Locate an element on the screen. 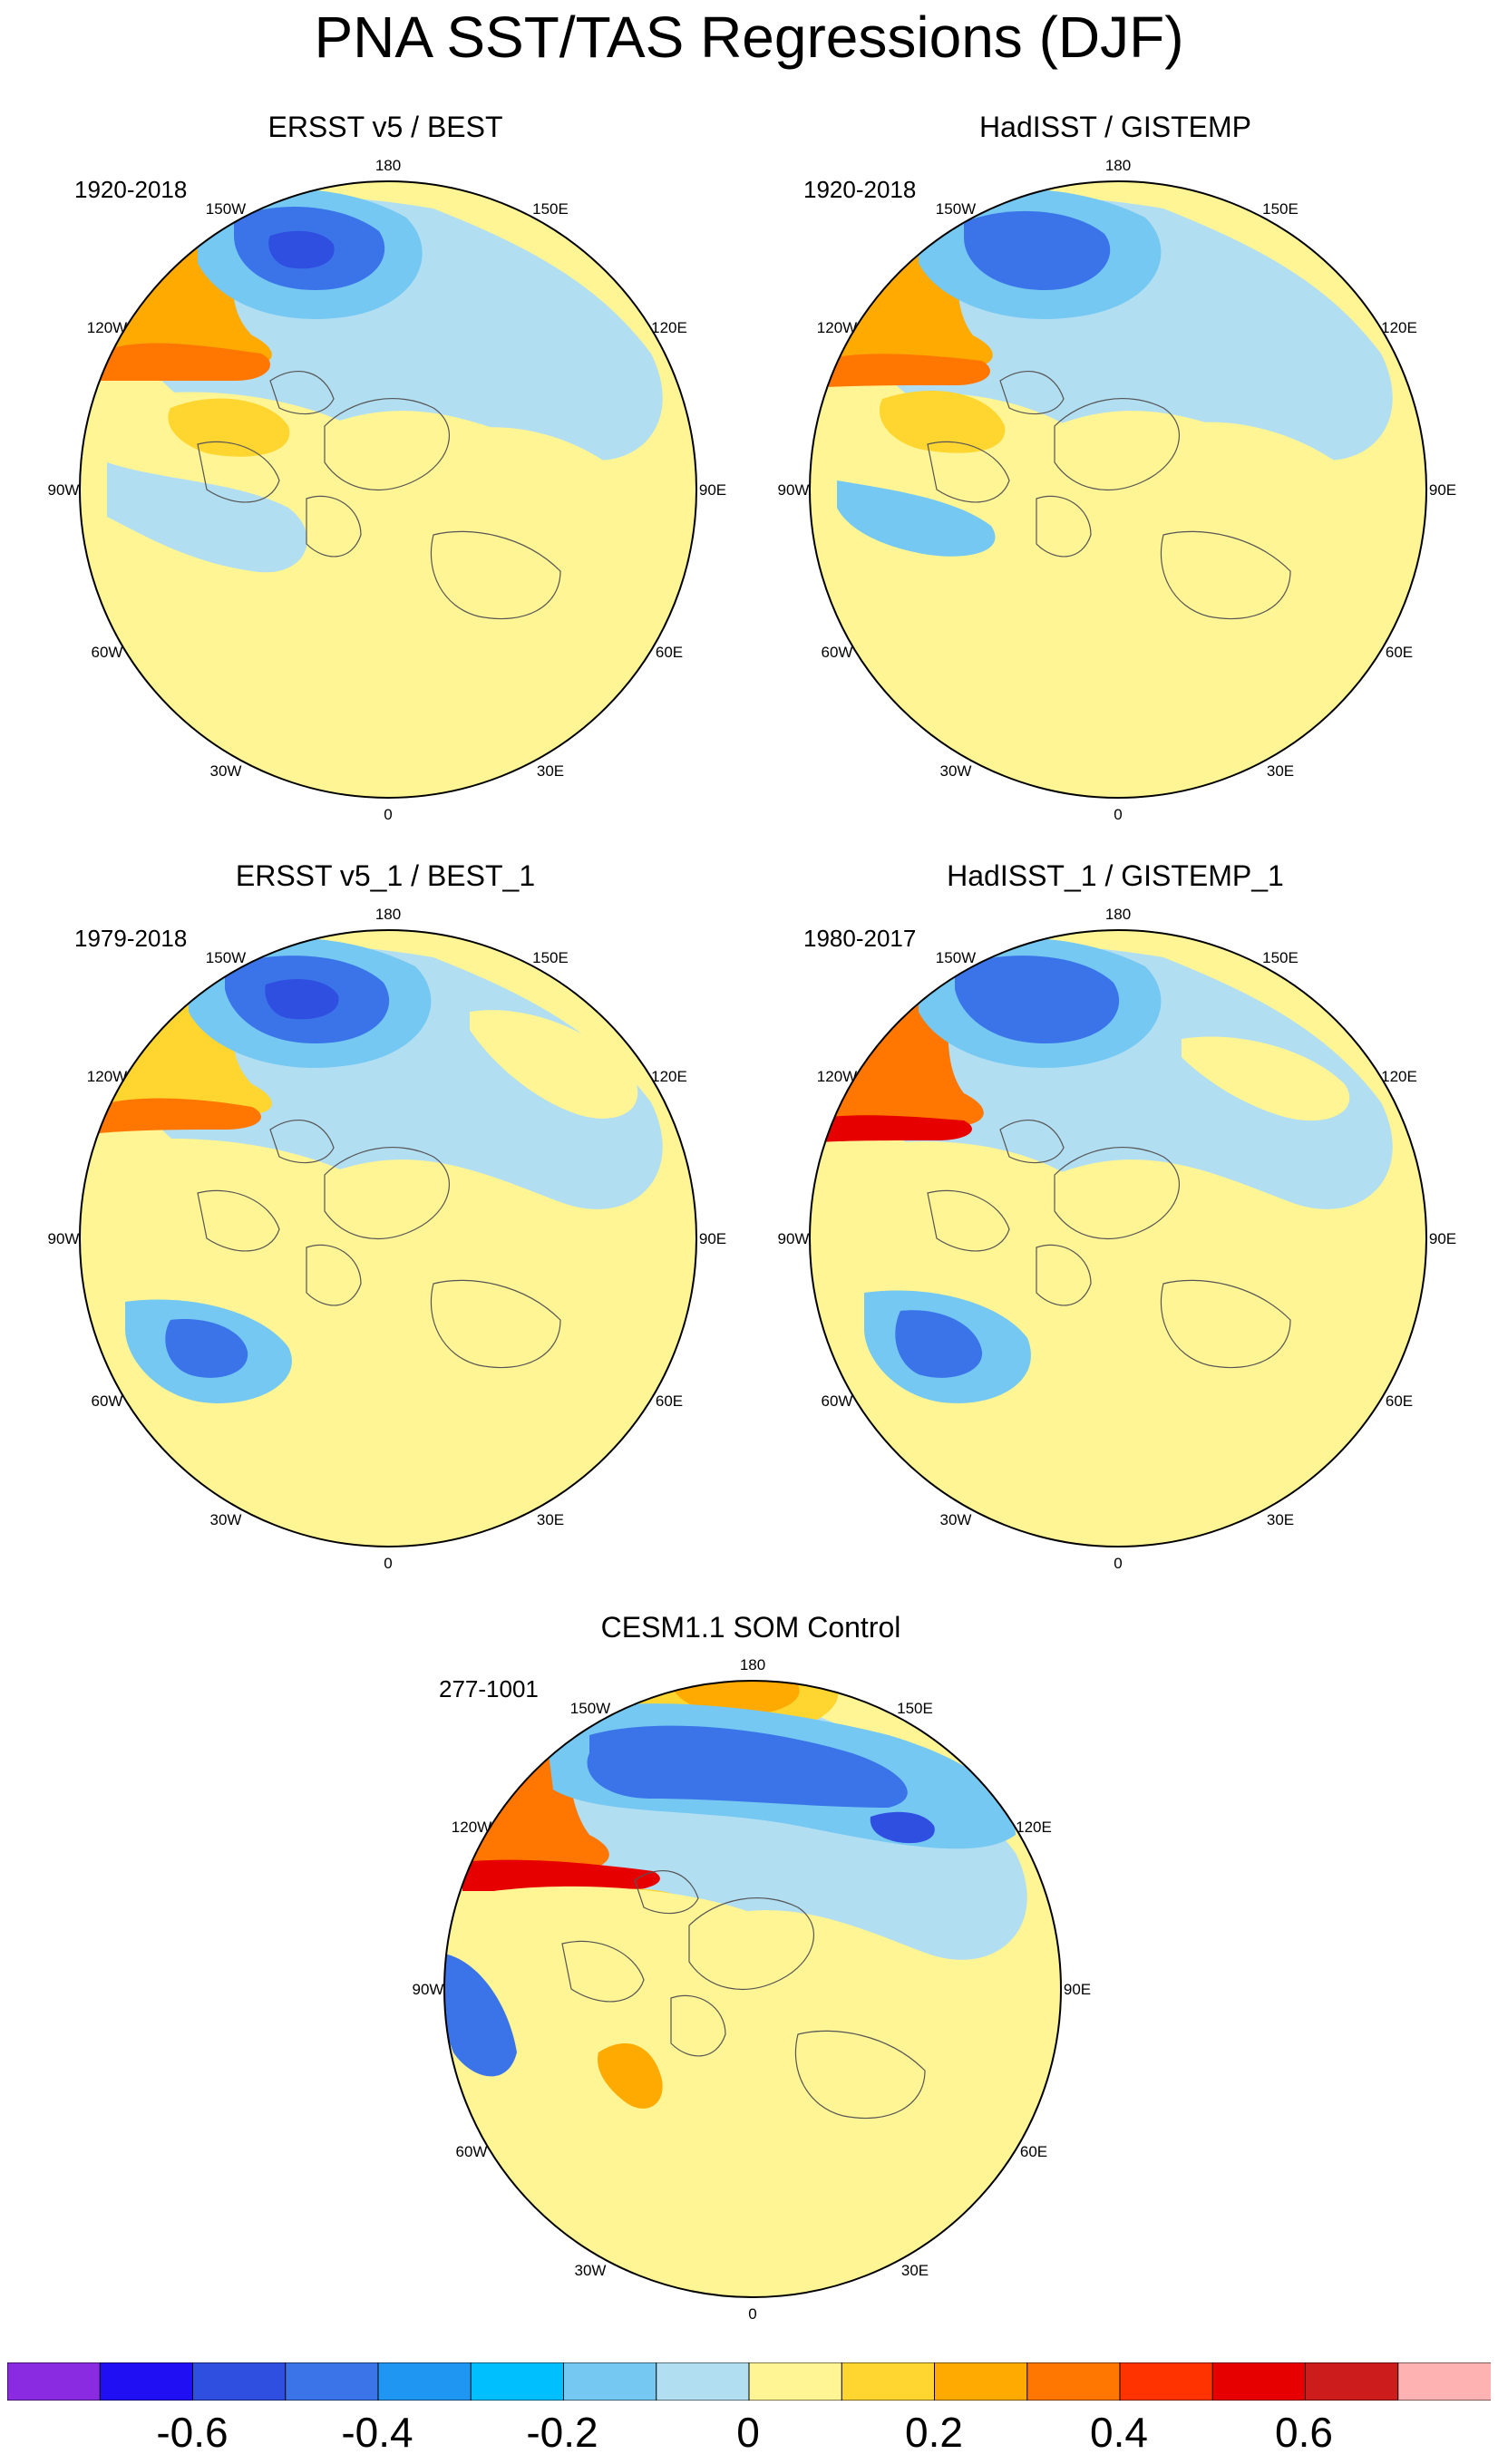 The width and height of the screenshot is (1498, 2464). panel-period-2: 1920-2018 is located at coordinates (860, 189).